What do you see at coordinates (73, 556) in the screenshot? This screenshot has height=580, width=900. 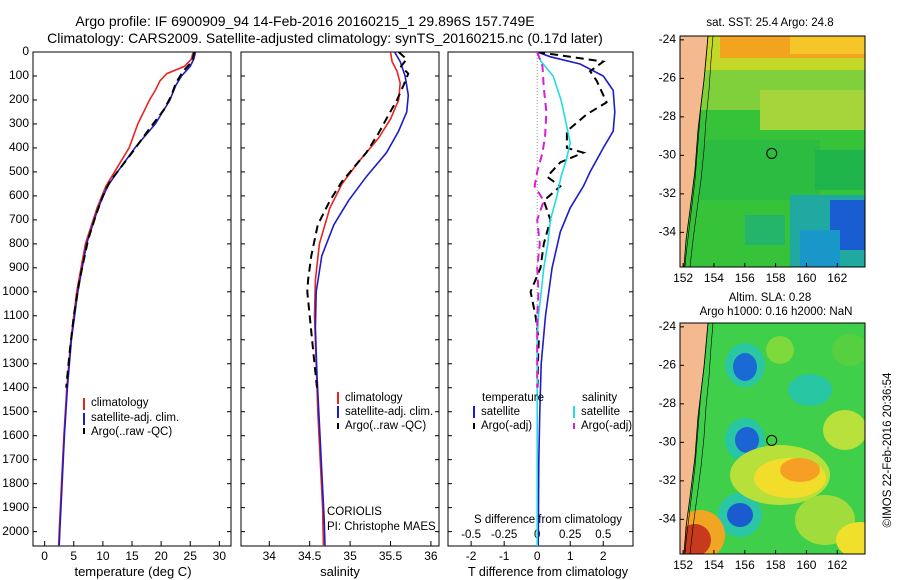 I see `x-tick-label: 5` at bounding box center [73, 556].